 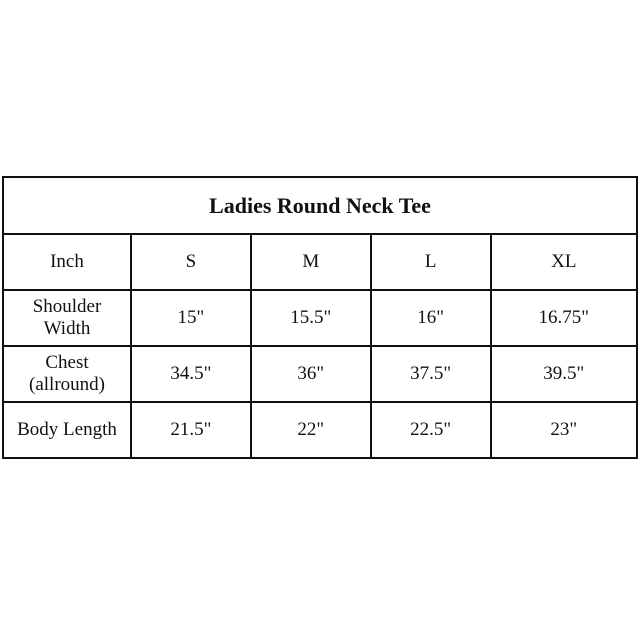 What do you see at coordinates (191, 262) in the screenshot?
I see `header-cell: S` at bounding box center [191, 262].